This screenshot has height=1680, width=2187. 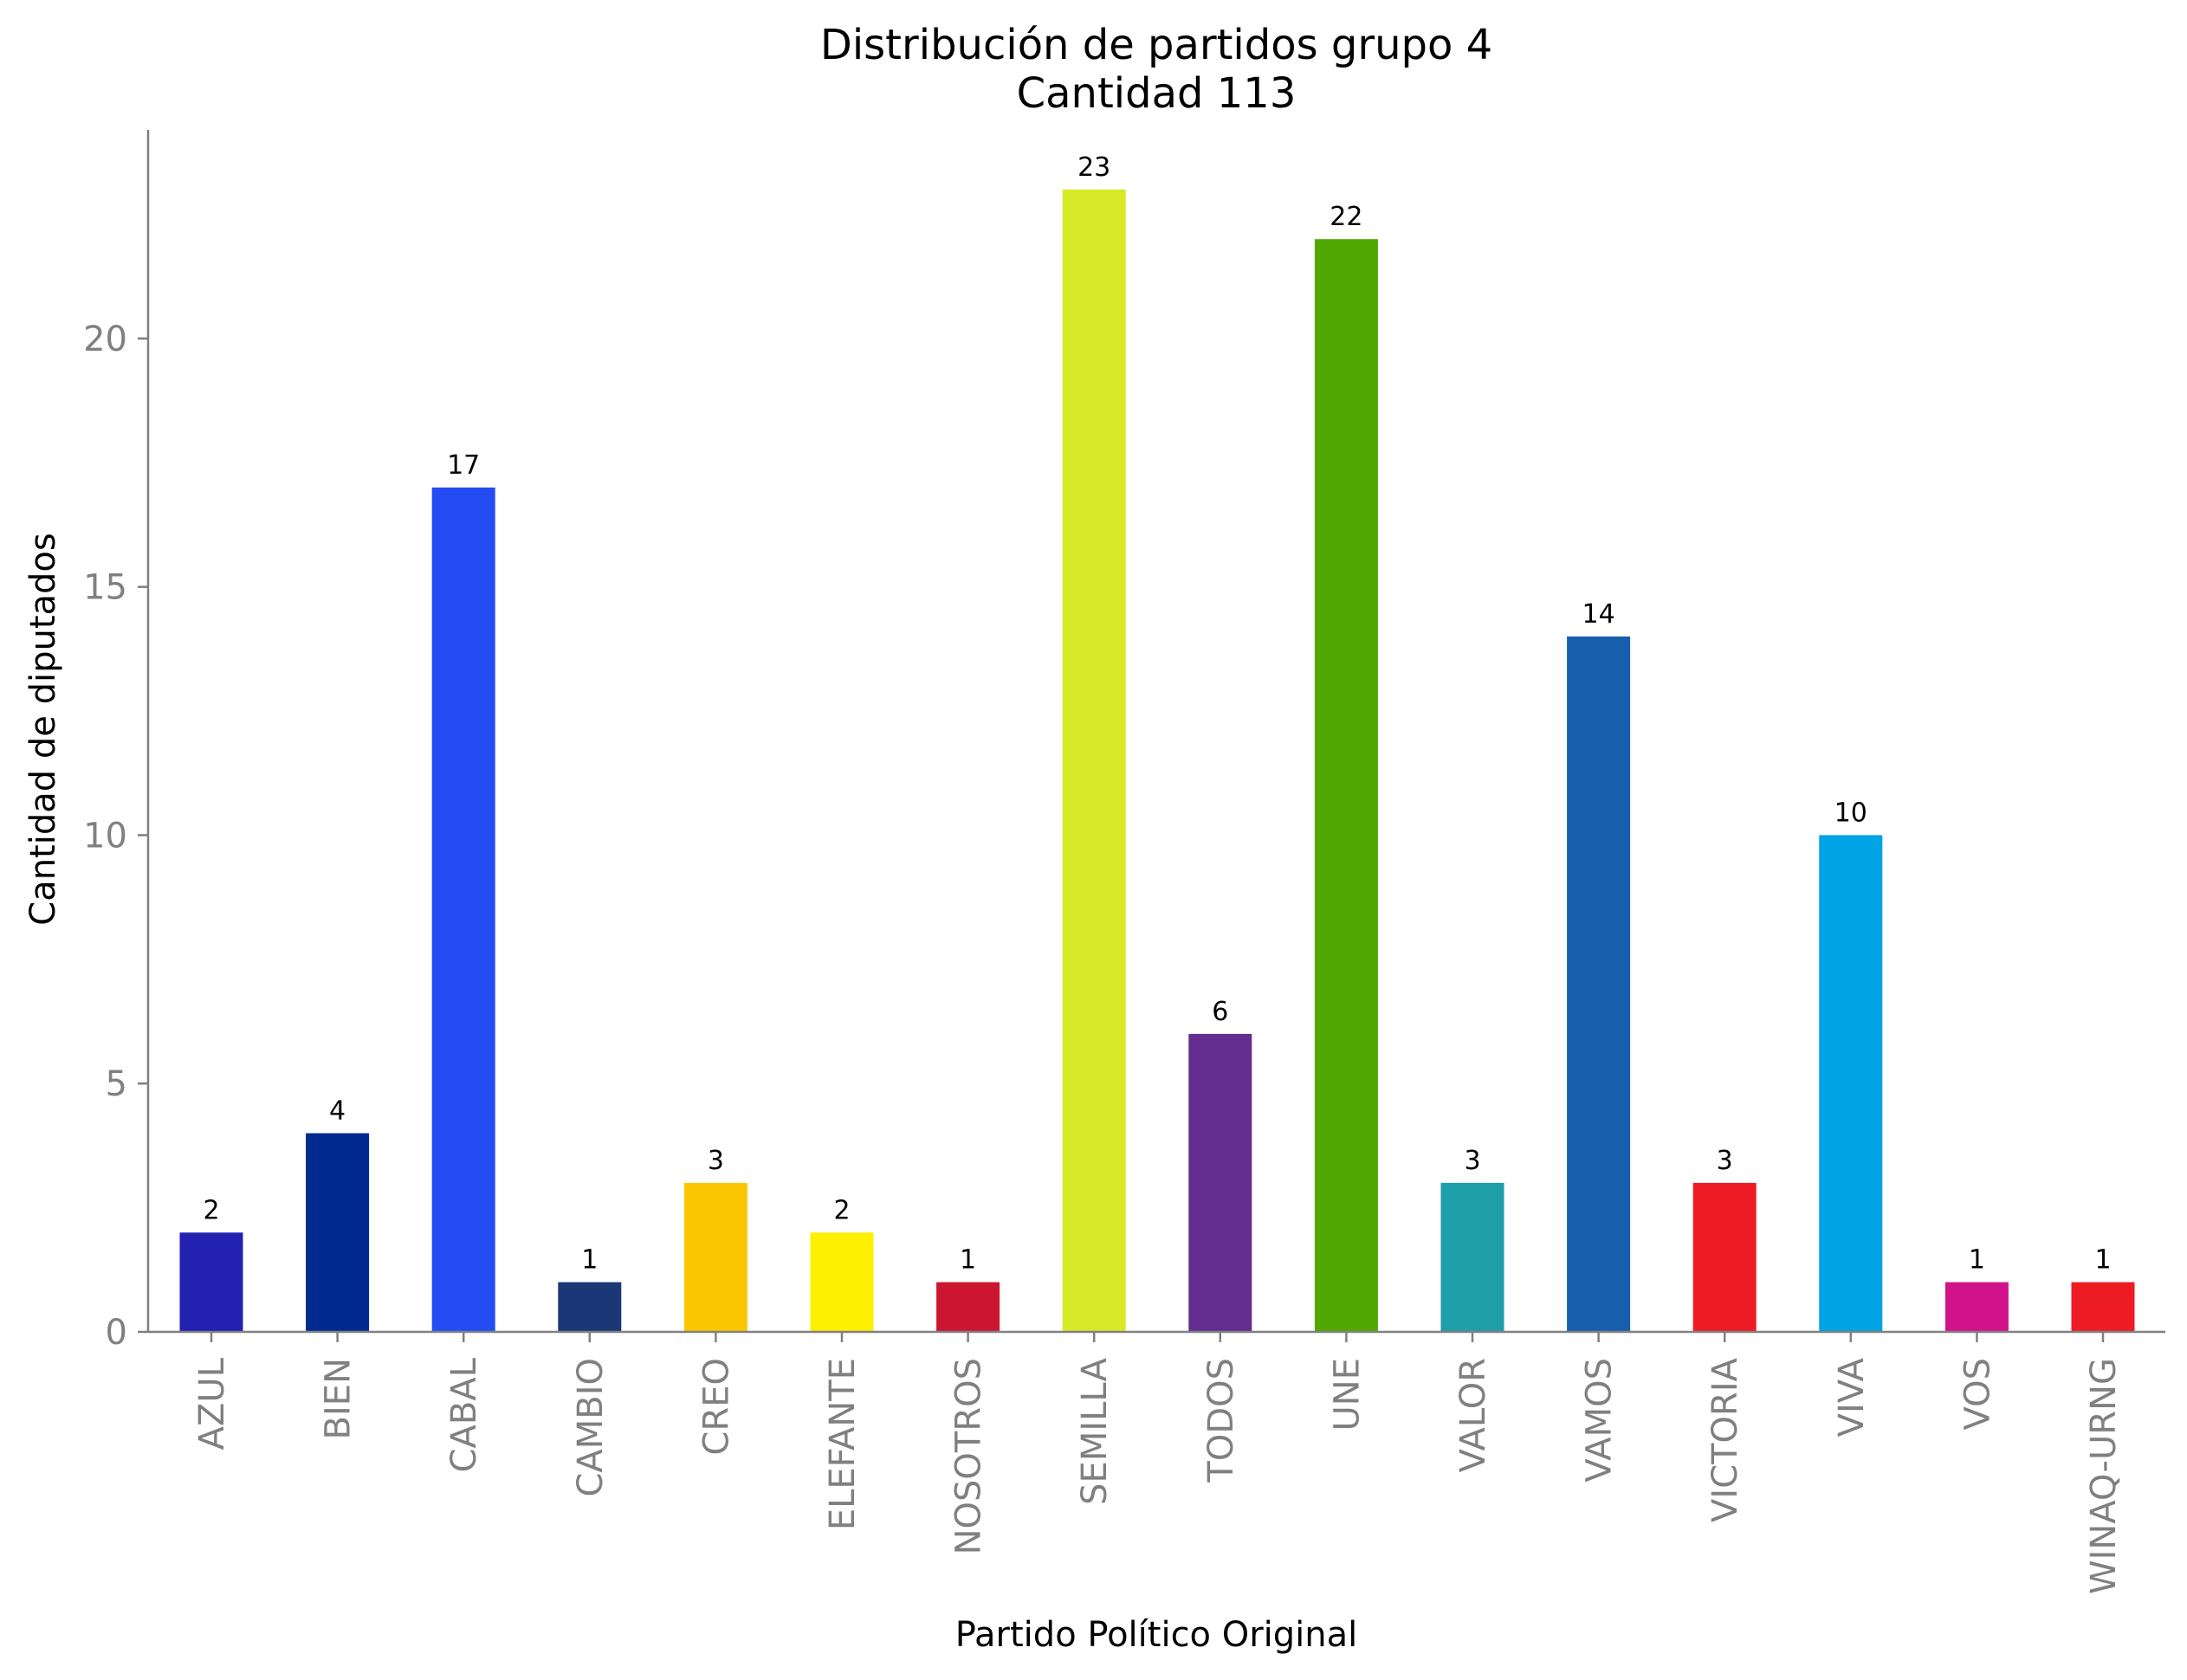 What do you see at coordinates (969, 1456) in the screenshot?
I see `x-tick-label-nosotros: NOSOTROS` at bounding box center [969, 1456].